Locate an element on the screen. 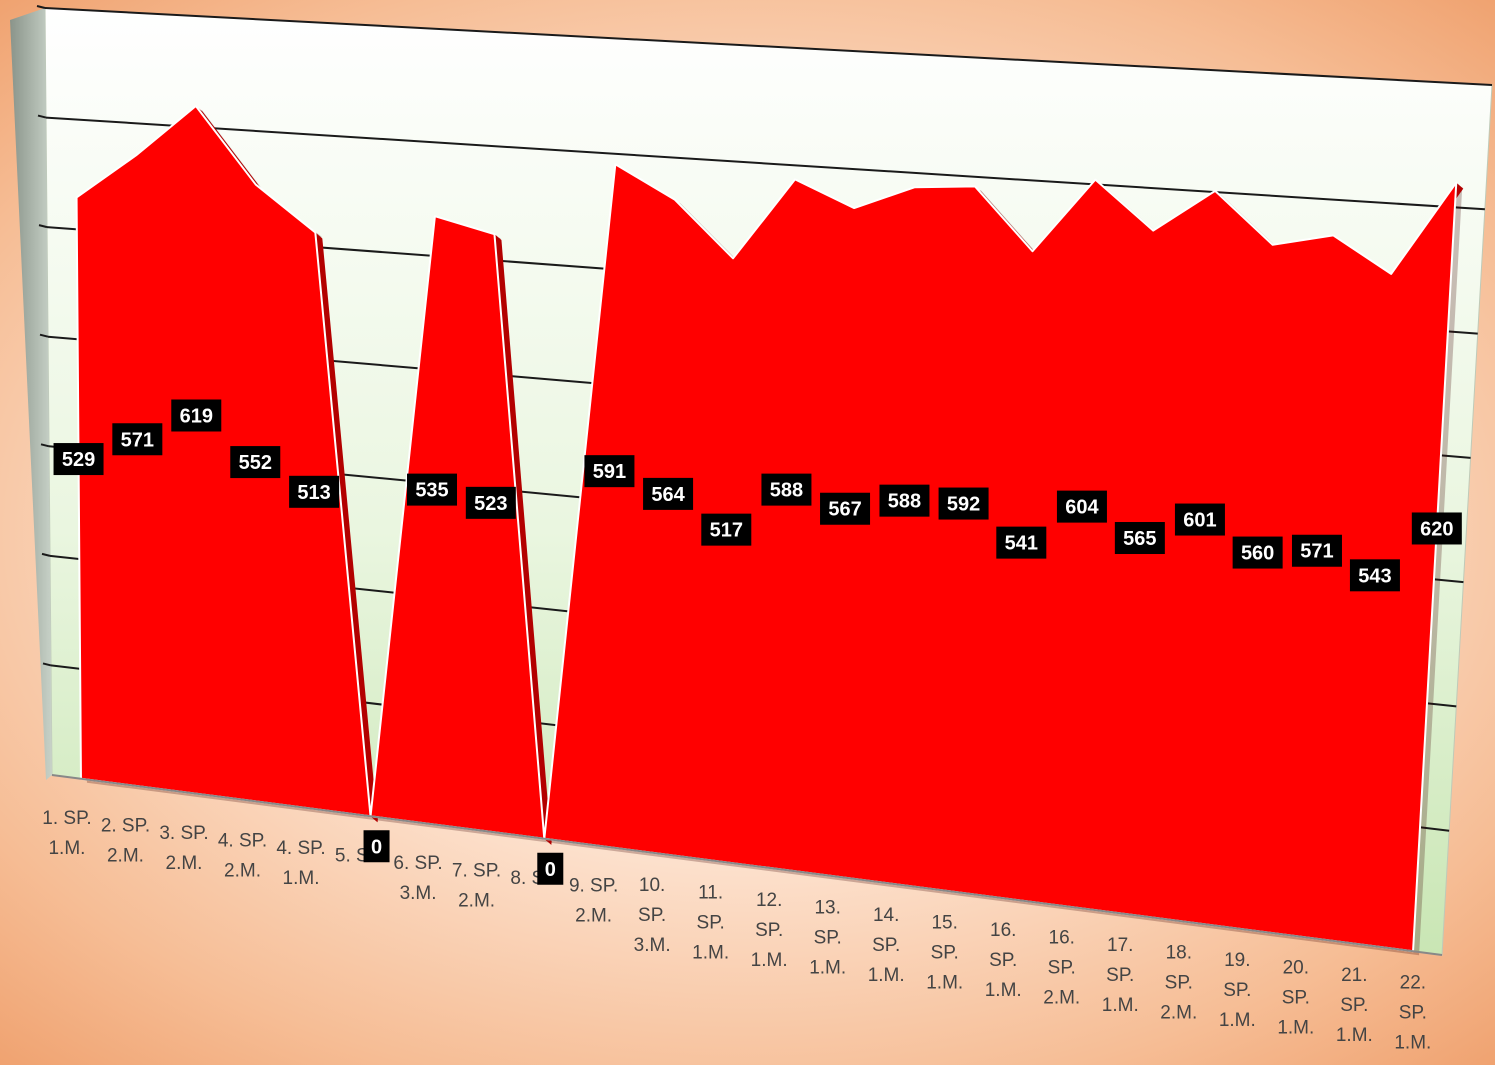 The height and width of the screenshot is (1065, 1495). svg-text: 620 is located at coordinates (1436, 529).